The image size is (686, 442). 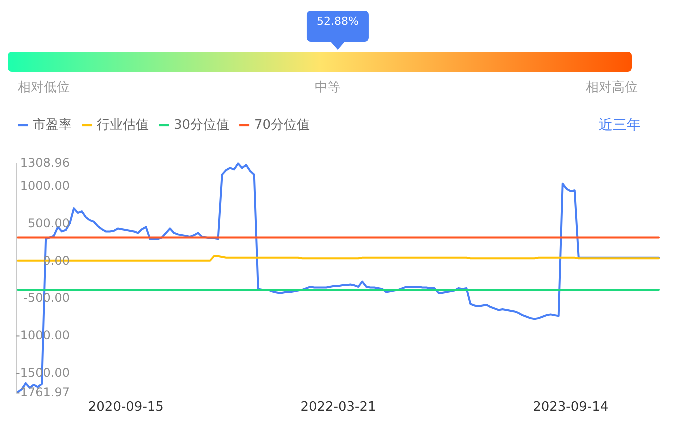 What do you see at coordinates (338, 406) in the screenshot?
I see `x-tick-label: 2022-03-21` at bounding box center [338, 406].